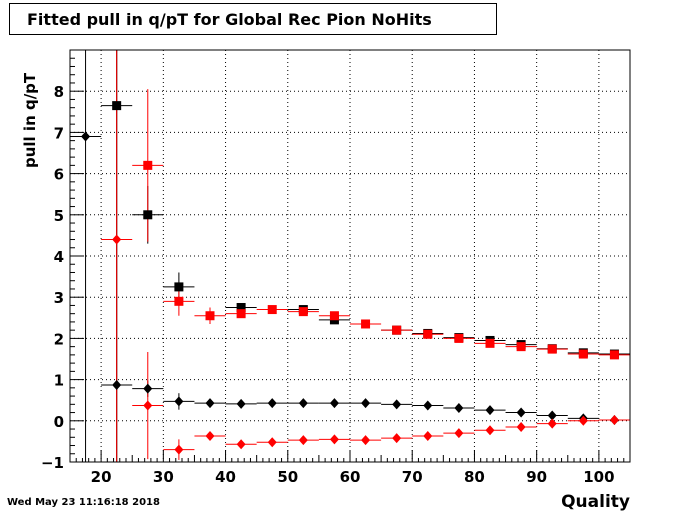  What do you see at coordinates (287, 477) in the screenshot?
I see `x-tick-label: 50` at bounding box center [287, 477].